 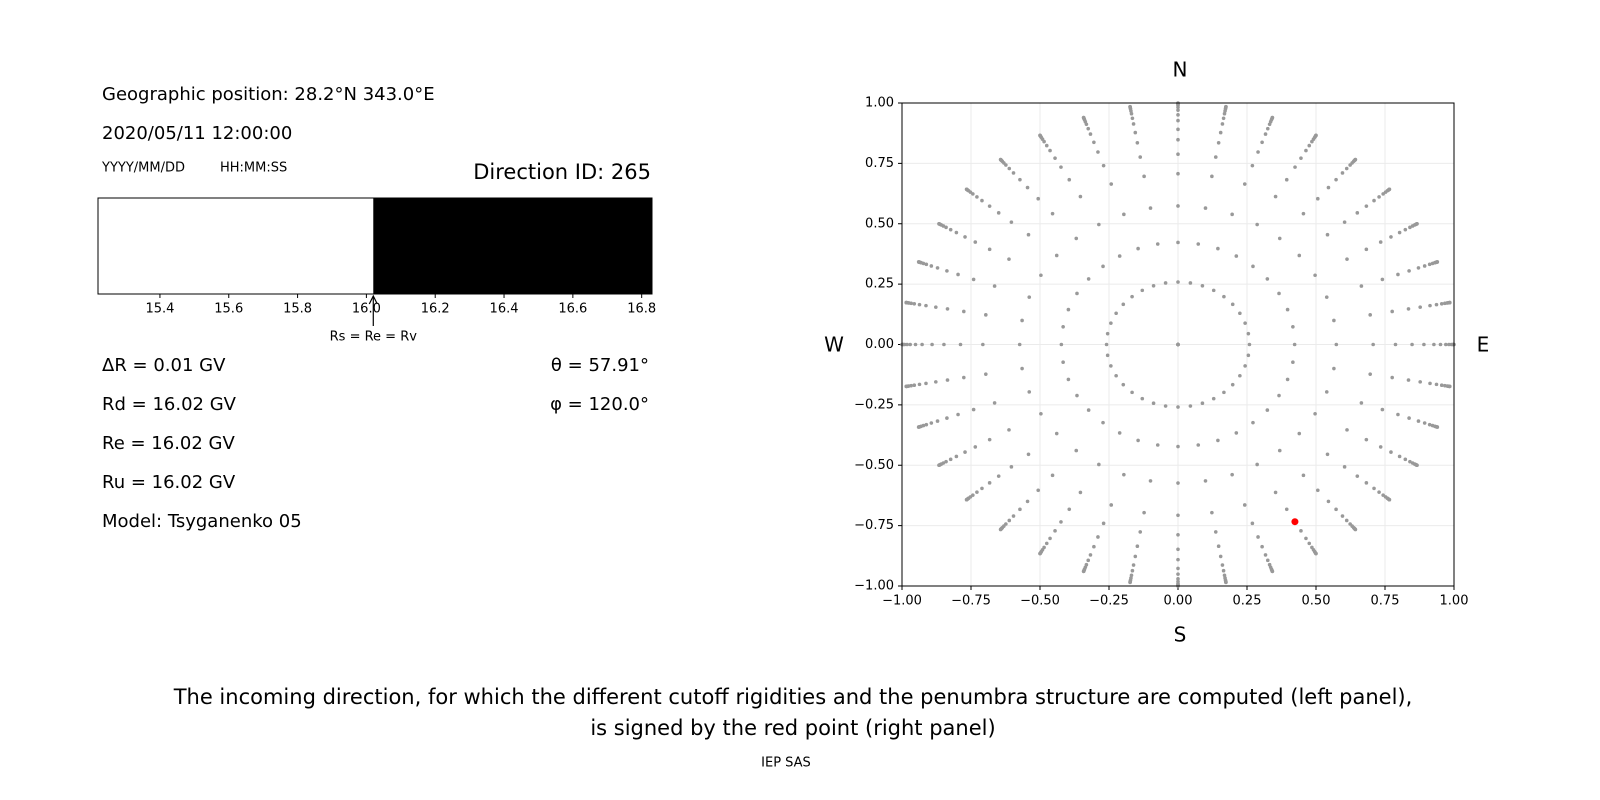 I want to click on x-tick-label: 15.4, so click(x=159, y=309).